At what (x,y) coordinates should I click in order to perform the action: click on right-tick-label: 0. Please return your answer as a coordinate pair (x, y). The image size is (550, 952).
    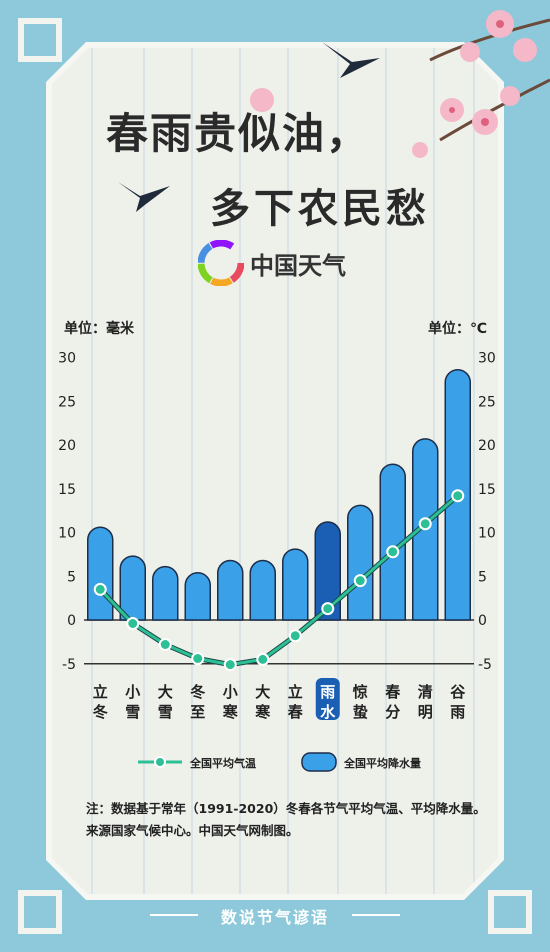
    Looking at the image, I should click on (482, 621).